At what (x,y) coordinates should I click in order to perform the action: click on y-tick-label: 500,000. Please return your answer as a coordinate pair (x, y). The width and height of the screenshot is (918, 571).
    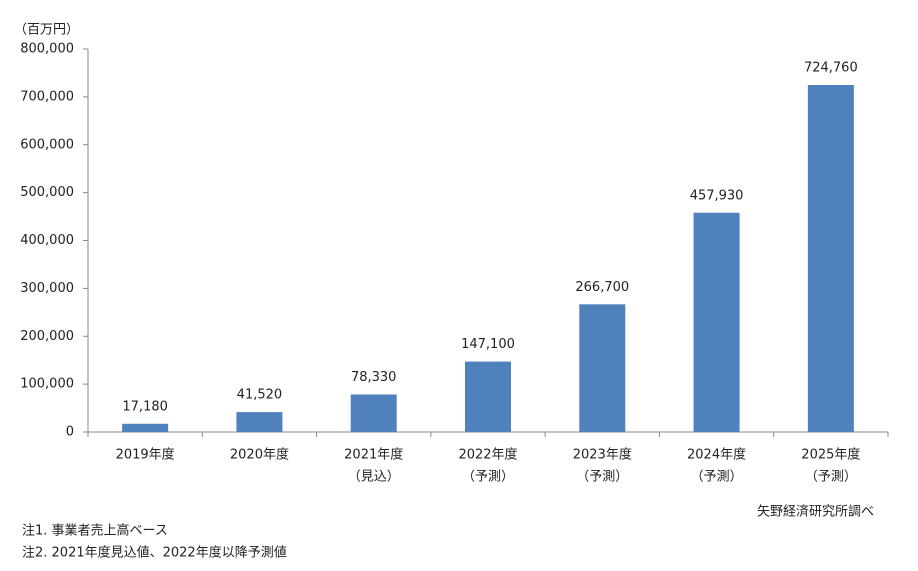
    Looking at the image, I should click on (47, 192).